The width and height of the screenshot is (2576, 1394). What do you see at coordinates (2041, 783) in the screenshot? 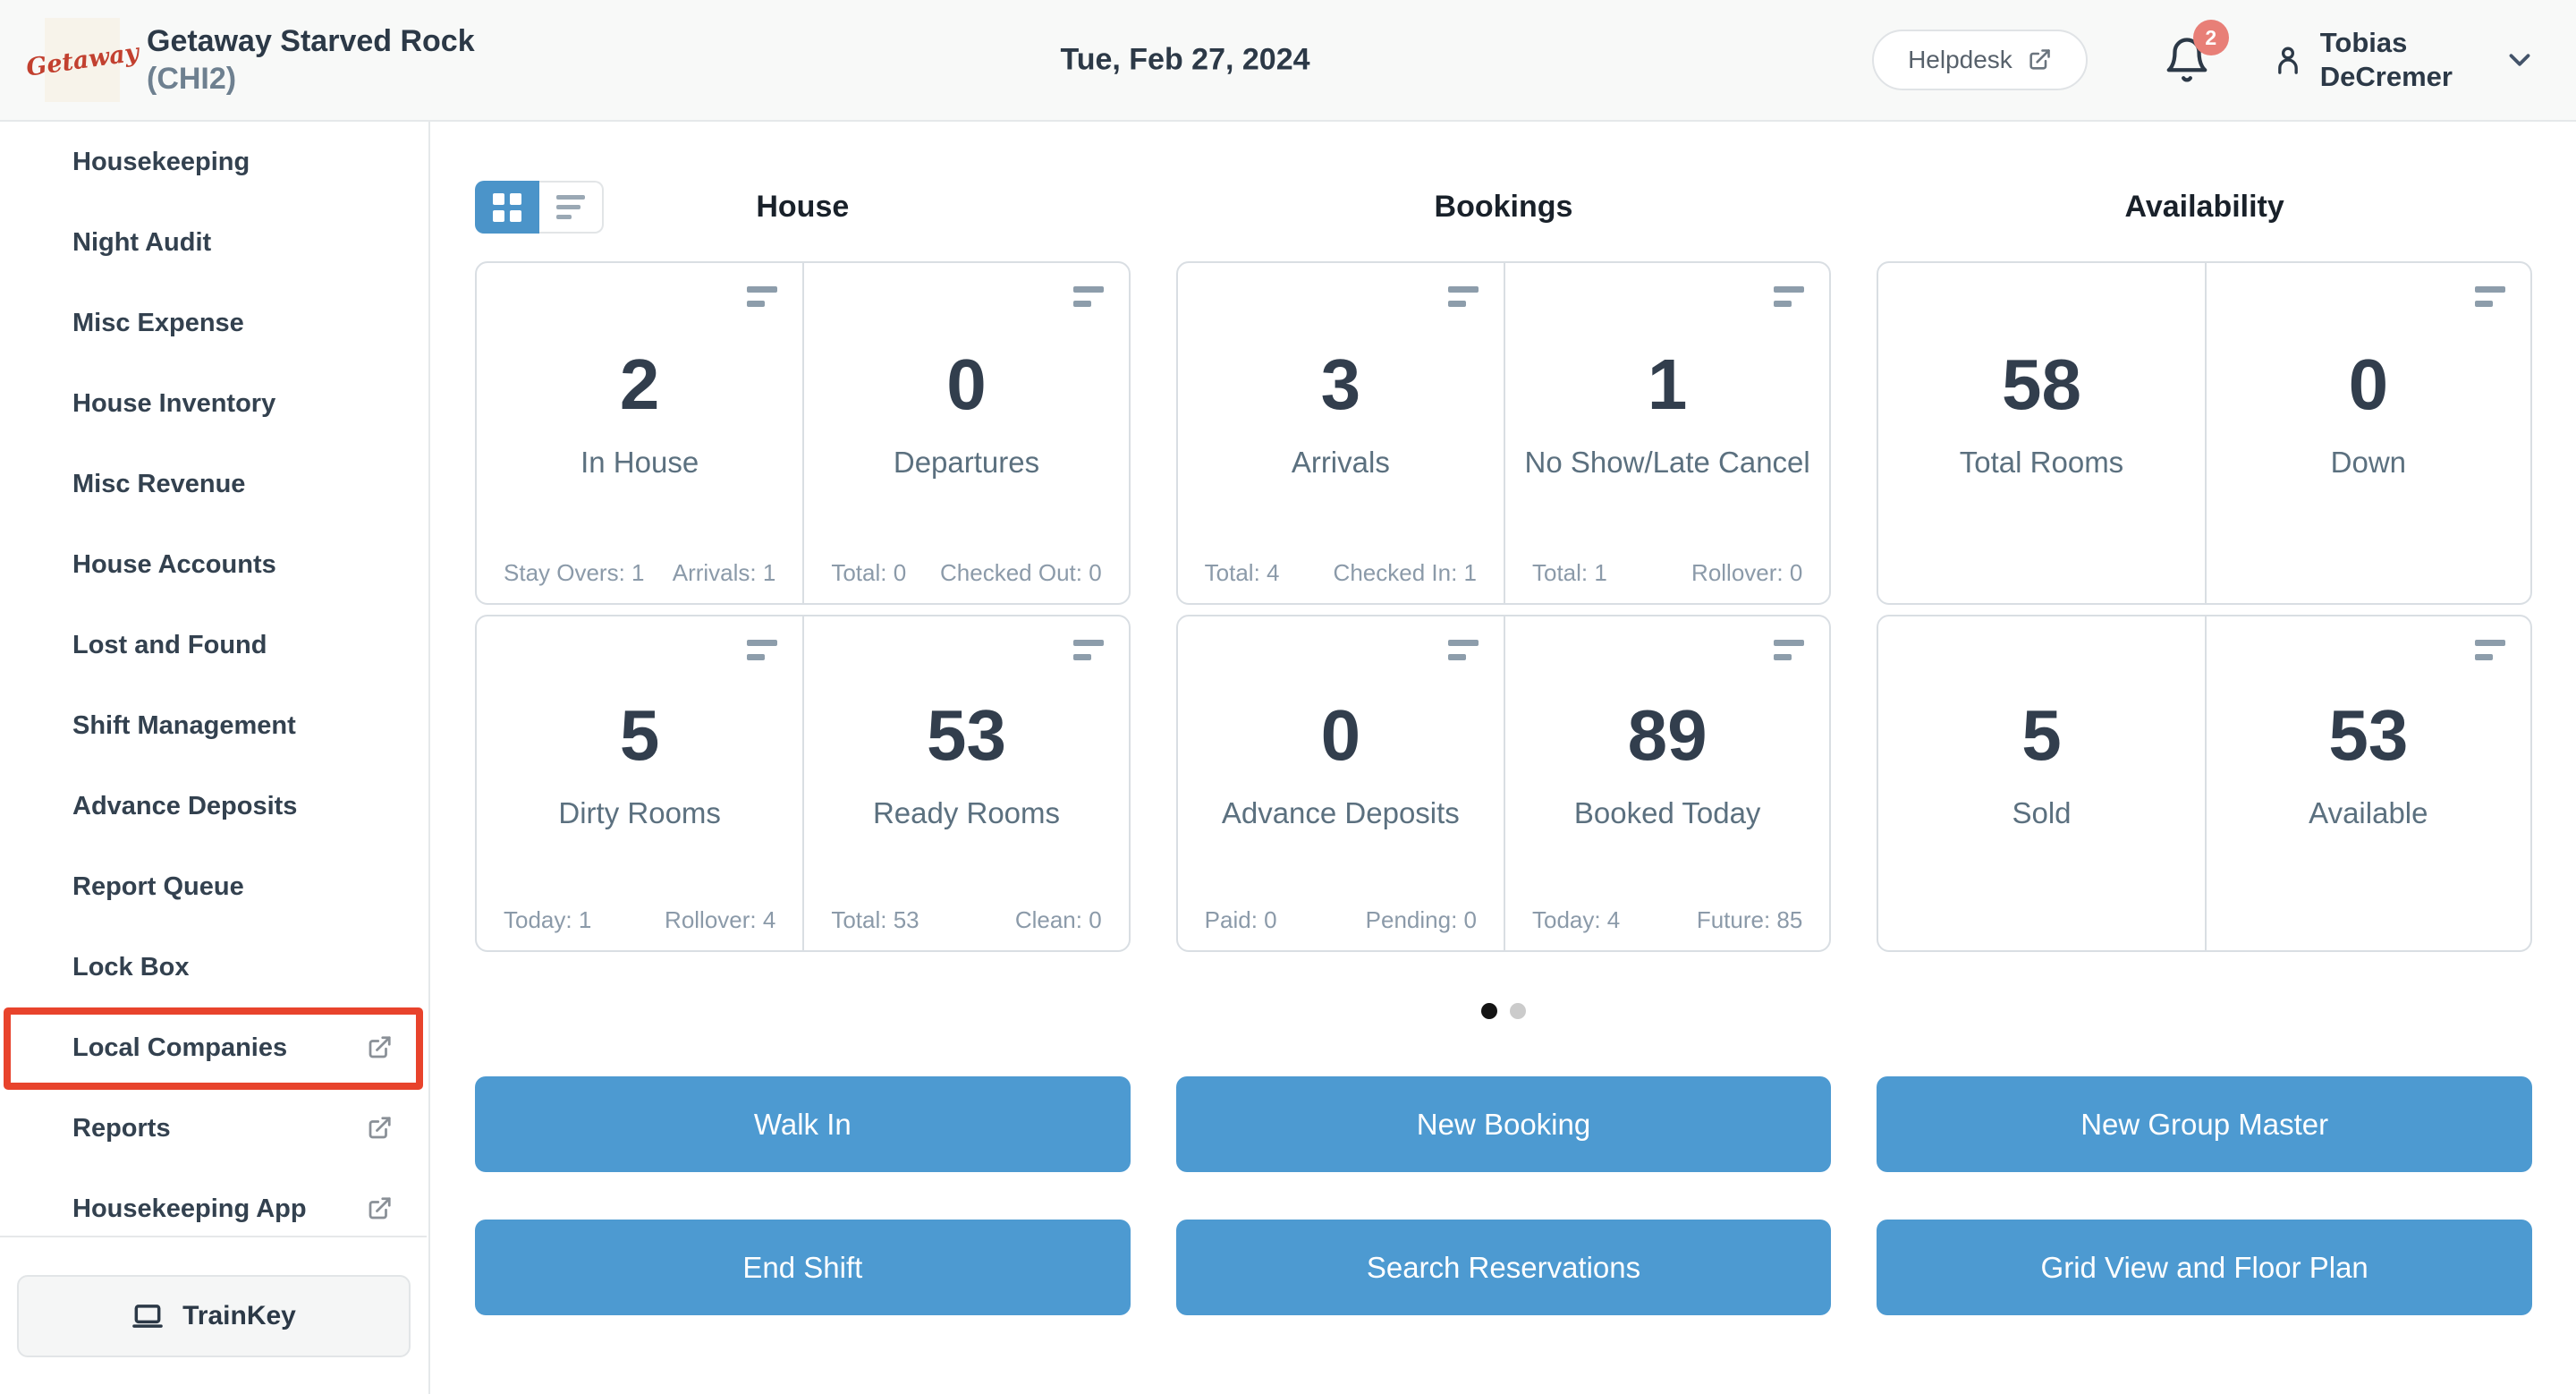
I see `card-sold: 5 Sold` at bounding box center [2041, 783].